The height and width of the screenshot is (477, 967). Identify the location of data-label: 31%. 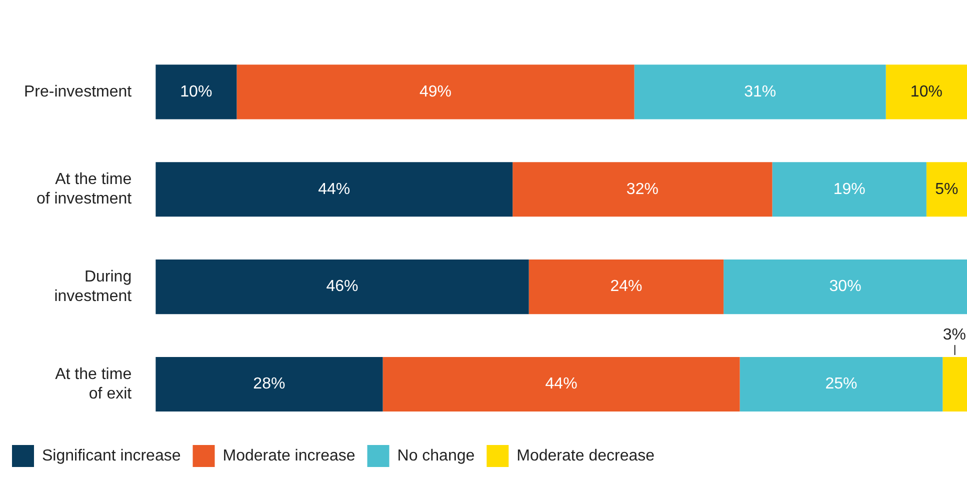
(760, 91).